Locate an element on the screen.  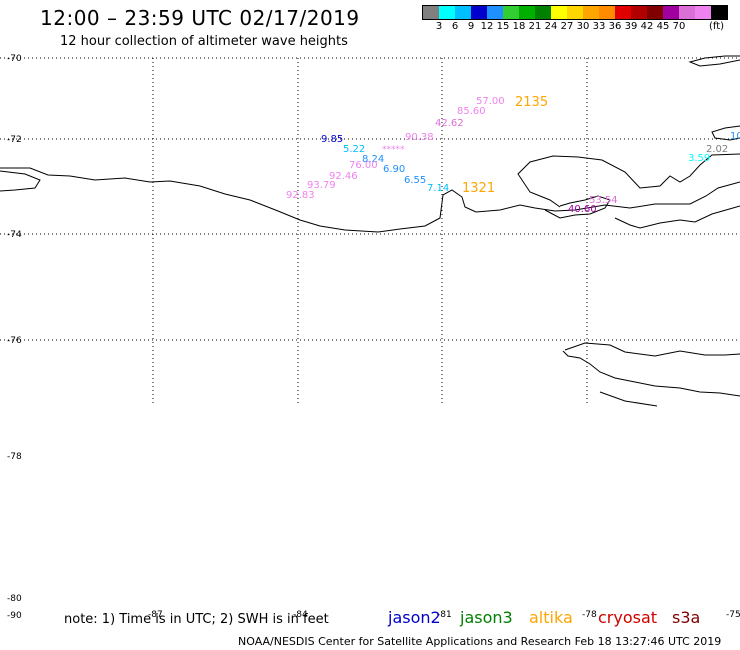
legend-tick: 45 is located at coordinates (663, 26).